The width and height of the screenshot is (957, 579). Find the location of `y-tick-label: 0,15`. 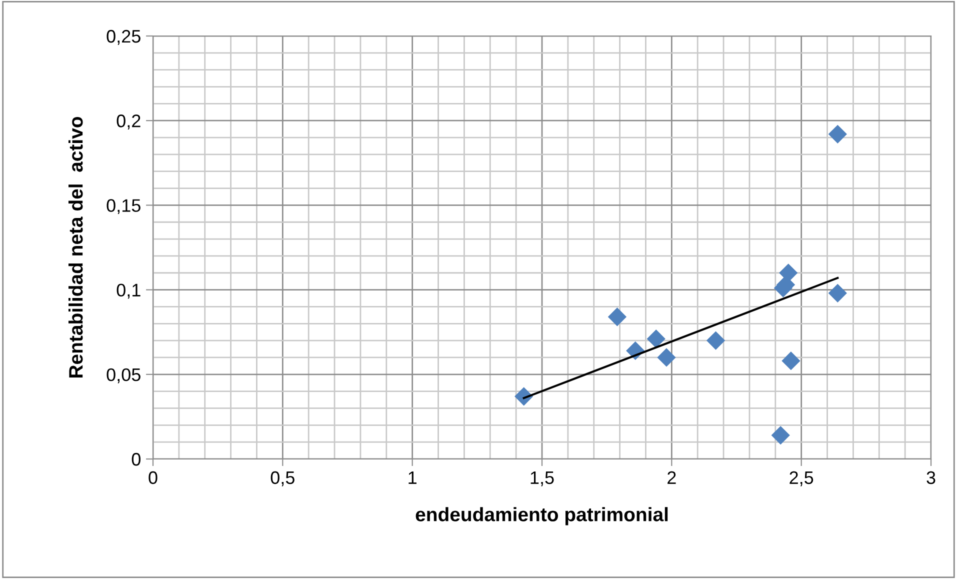

y-tick-label: 0,15 is located at coordinates (123, 206).